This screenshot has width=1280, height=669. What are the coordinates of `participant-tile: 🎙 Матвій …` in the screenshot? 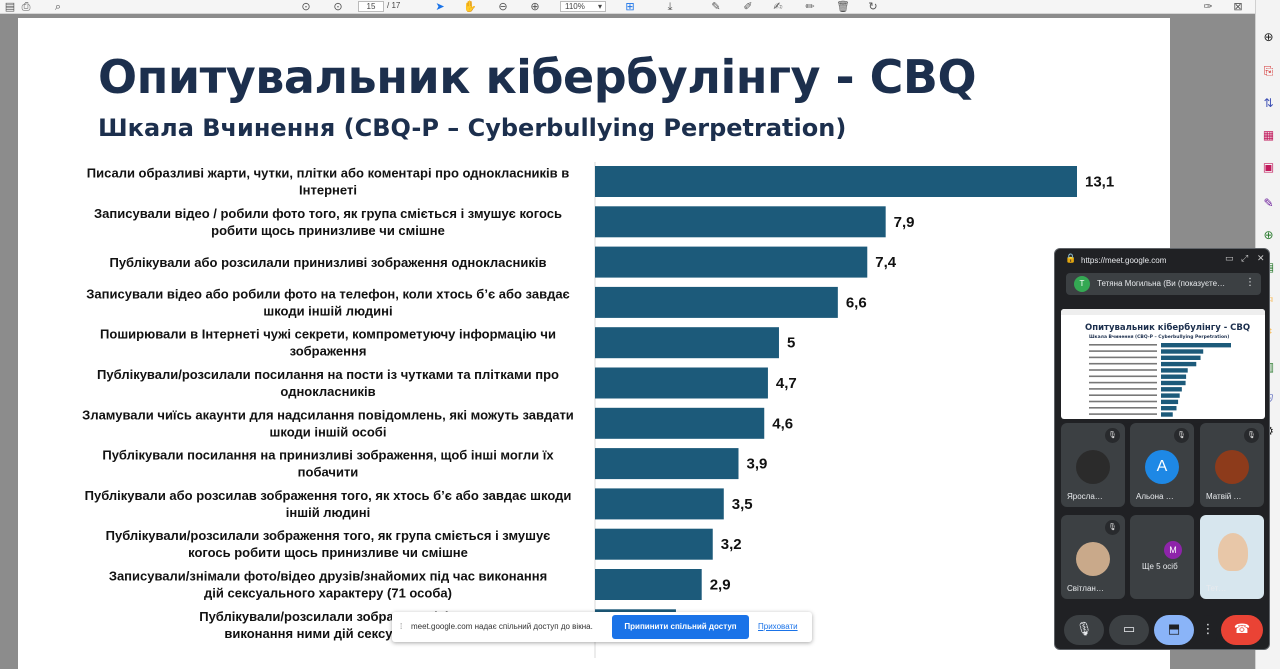 It's located at (1232, 465).